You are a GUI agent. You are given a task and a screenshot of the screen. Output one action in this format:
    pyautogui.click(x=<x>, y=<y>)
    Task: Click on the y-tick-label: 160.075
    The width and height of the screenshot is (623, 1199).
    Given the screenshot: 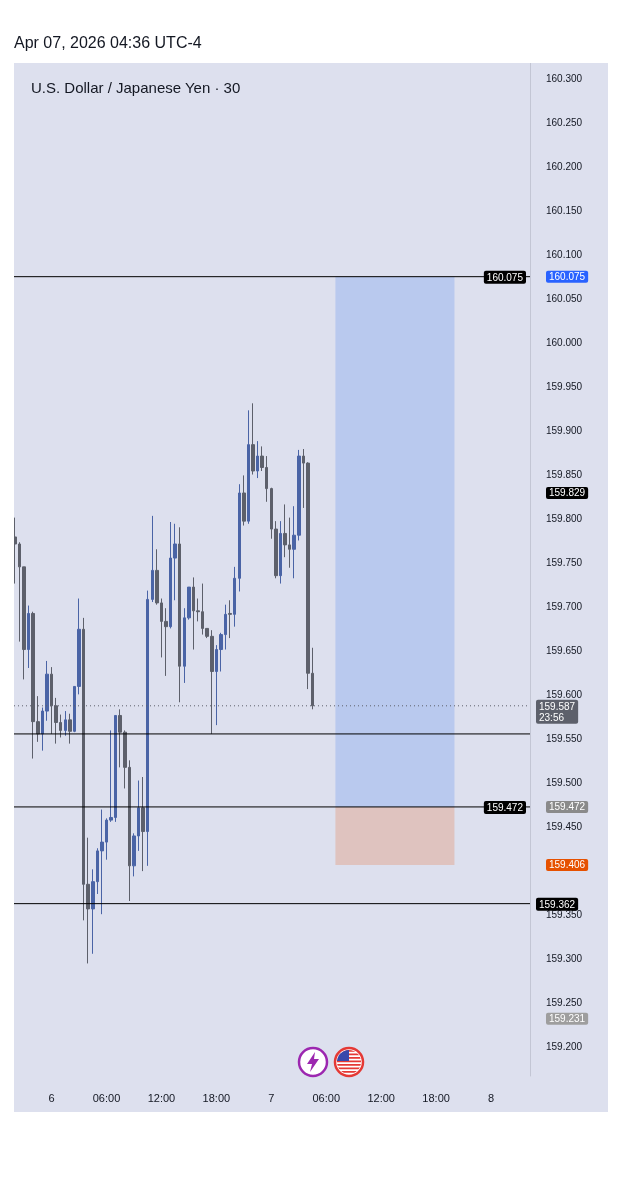 What is the action you would take?
    pyautogui.click(x=567, y=277)
    